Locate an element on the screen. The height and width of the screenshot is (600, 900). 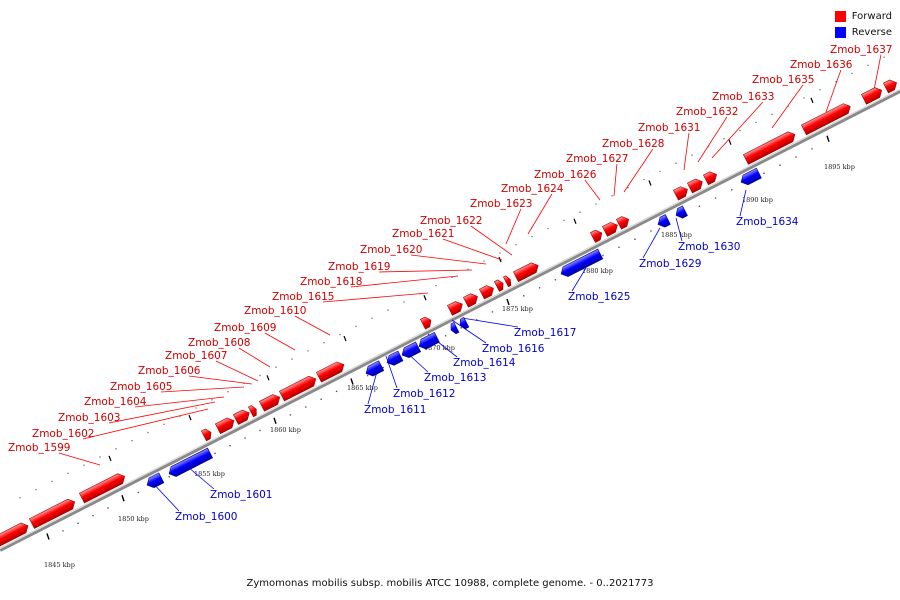
reverse-leader-line is located at coordinates (469, 331).